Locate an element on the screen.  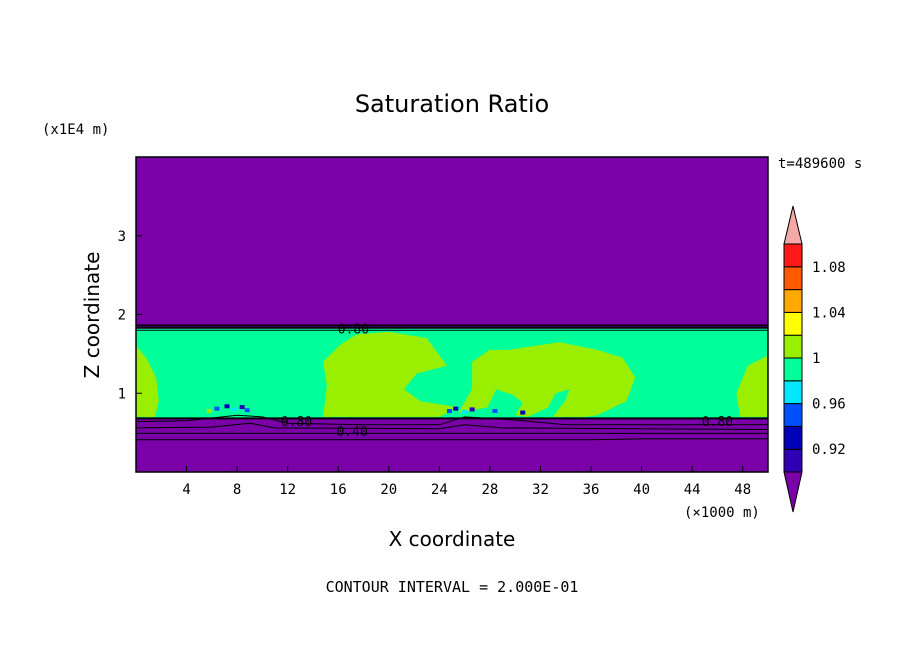
colorbar-labels: 0.92 0.96 1 1.04 1.08 is located at coordinates (829, 359).